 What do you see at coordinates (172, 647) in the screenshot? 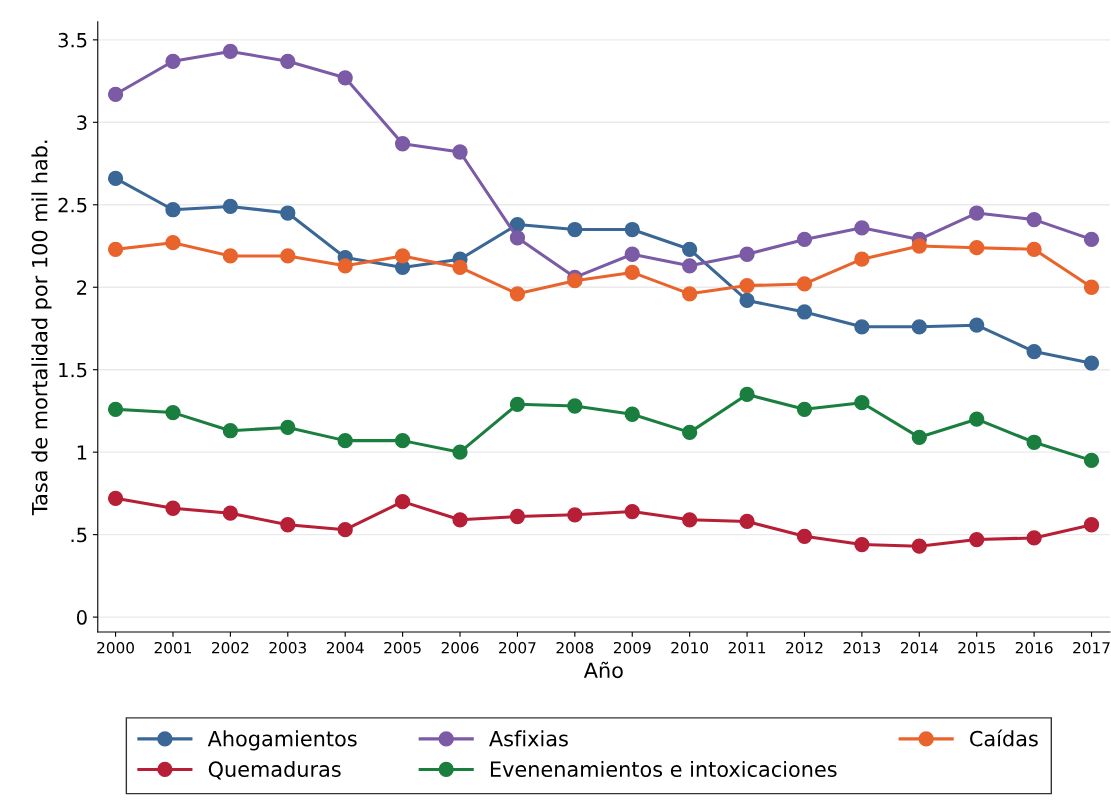
I see `x-tick-label: 2001` at bounding box center [172, 647].